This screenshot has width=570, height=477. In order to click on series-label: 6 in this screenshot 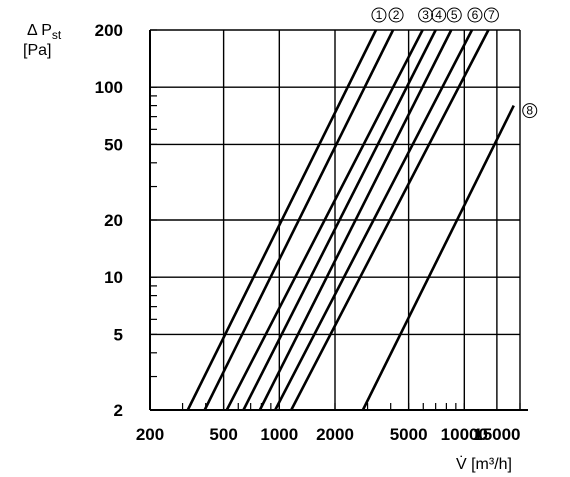, I will do `click(475, 15)`.